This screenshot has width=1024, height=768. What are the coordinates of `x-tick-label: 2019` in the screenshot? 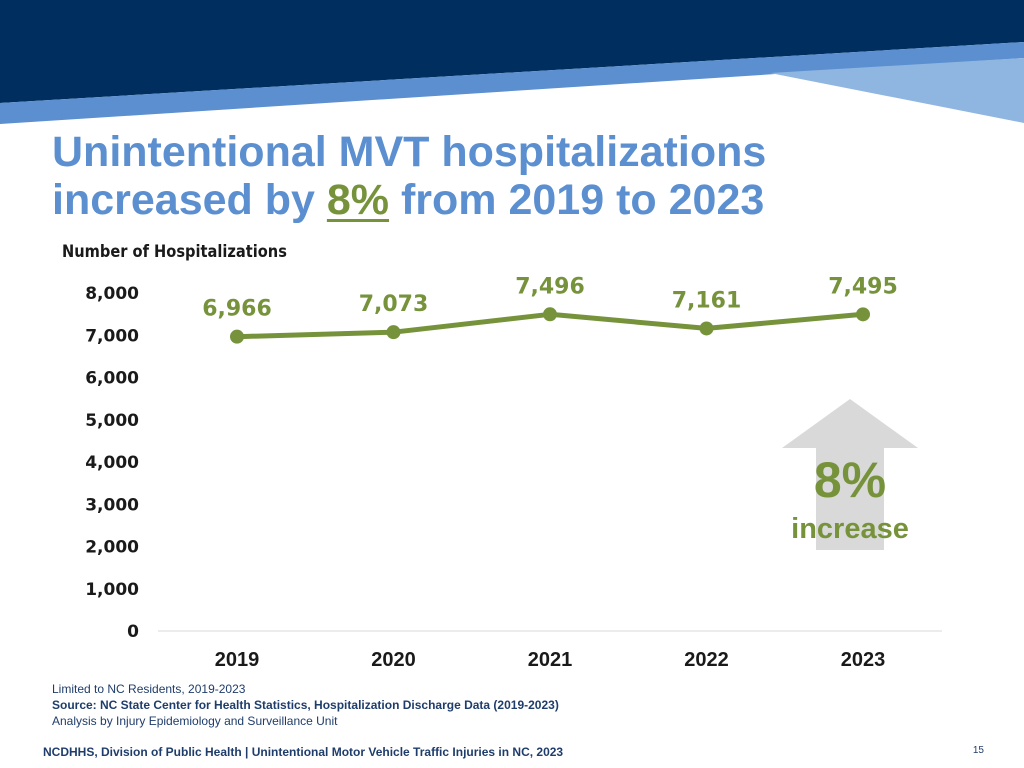 It's located at (237, 660).